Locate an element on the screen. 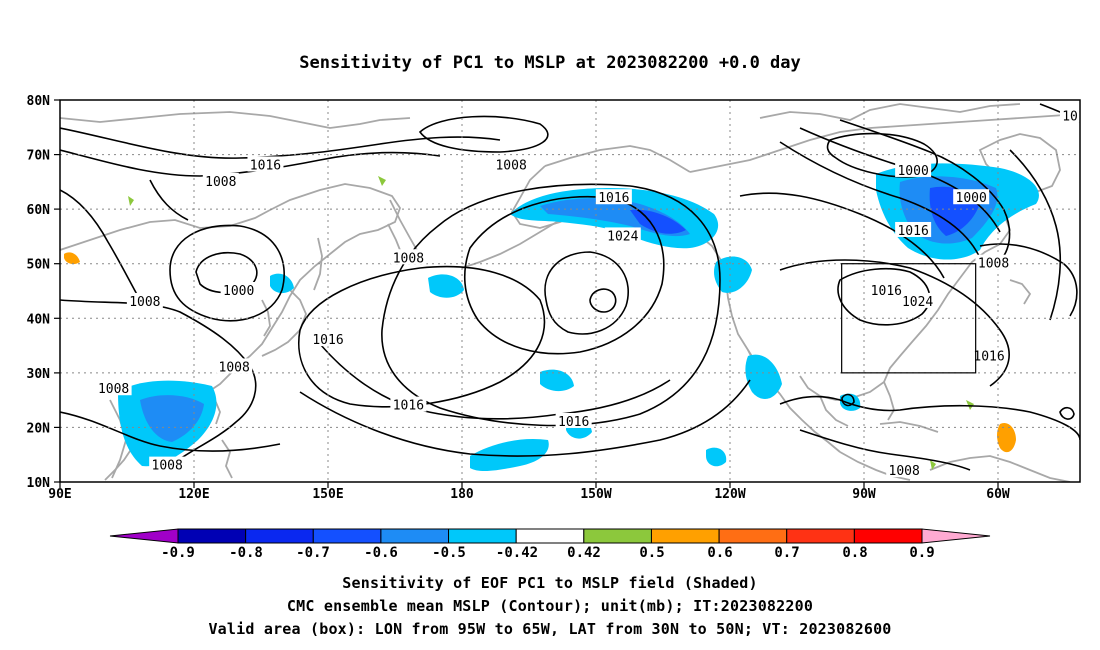  coastline-asia-north is located at coordinates (235, 120).